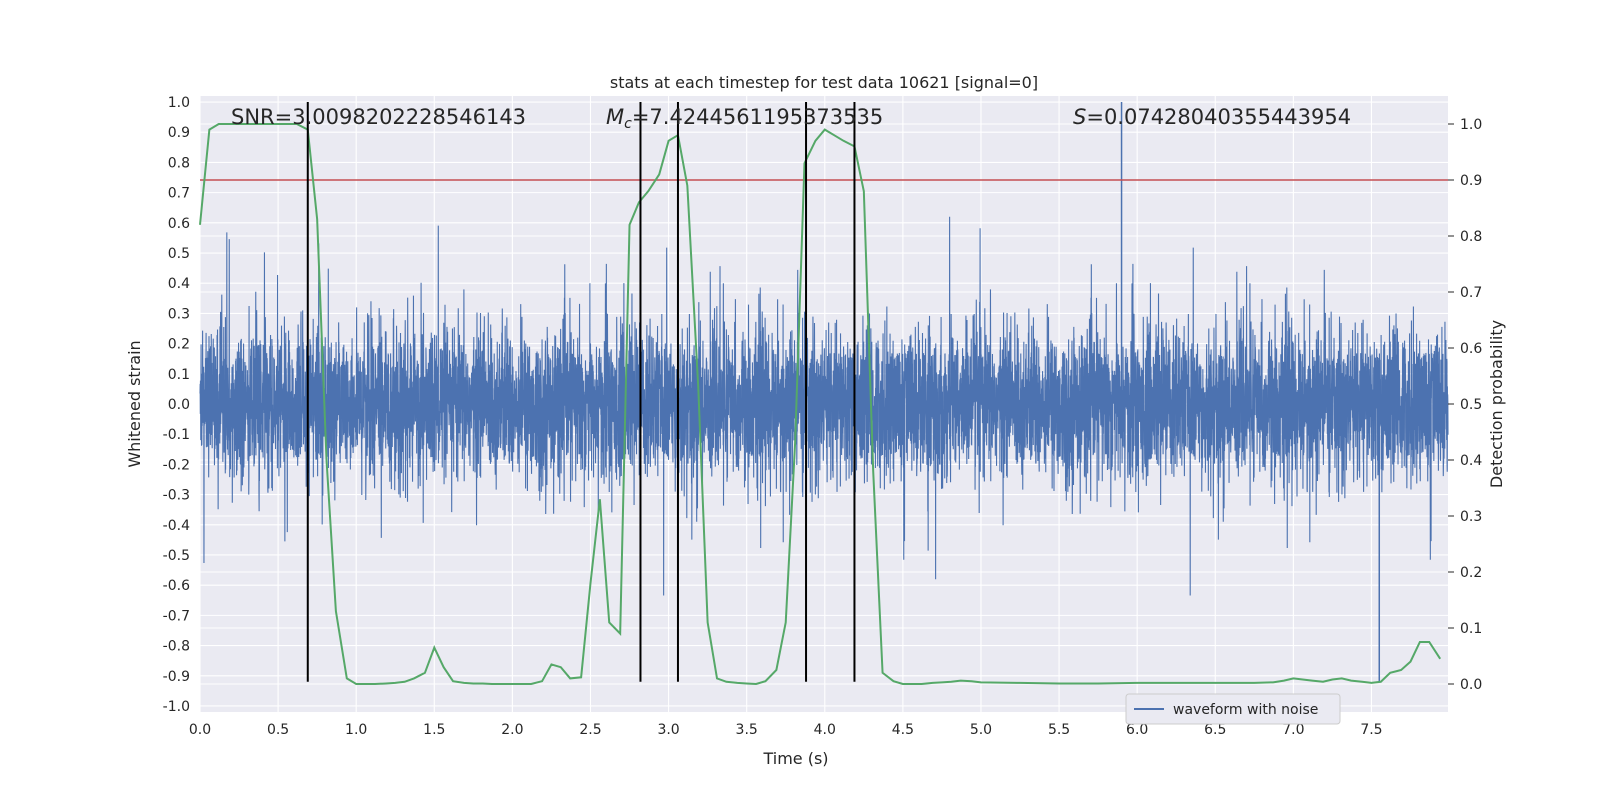 The height and width of the screenshot is (800, 1600). I want to click on y-tick-label: 0.5, so click(179, 254).